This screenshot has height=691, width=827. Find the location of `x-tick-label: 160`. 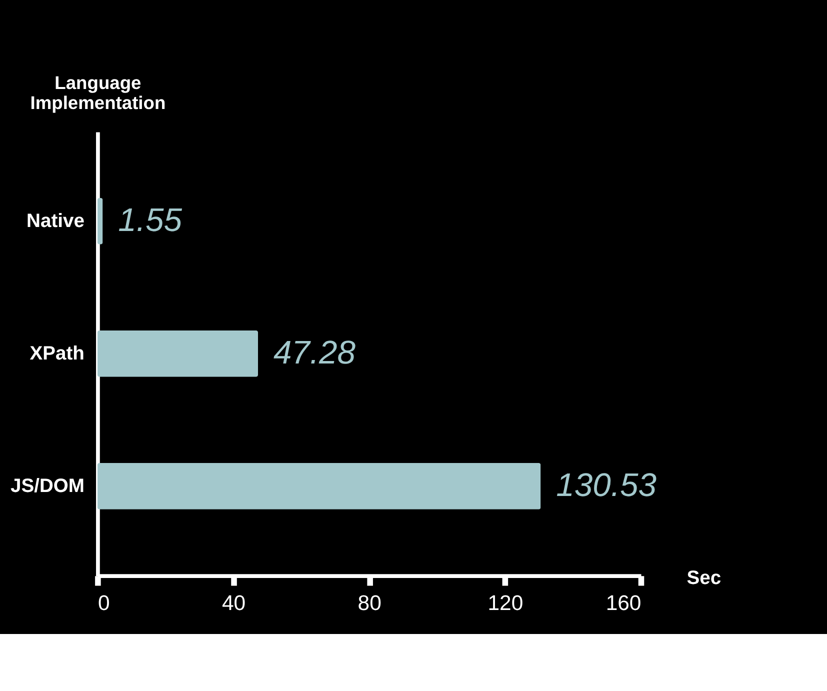

x-tick-label: 160 is located at coordinates (624, 603).